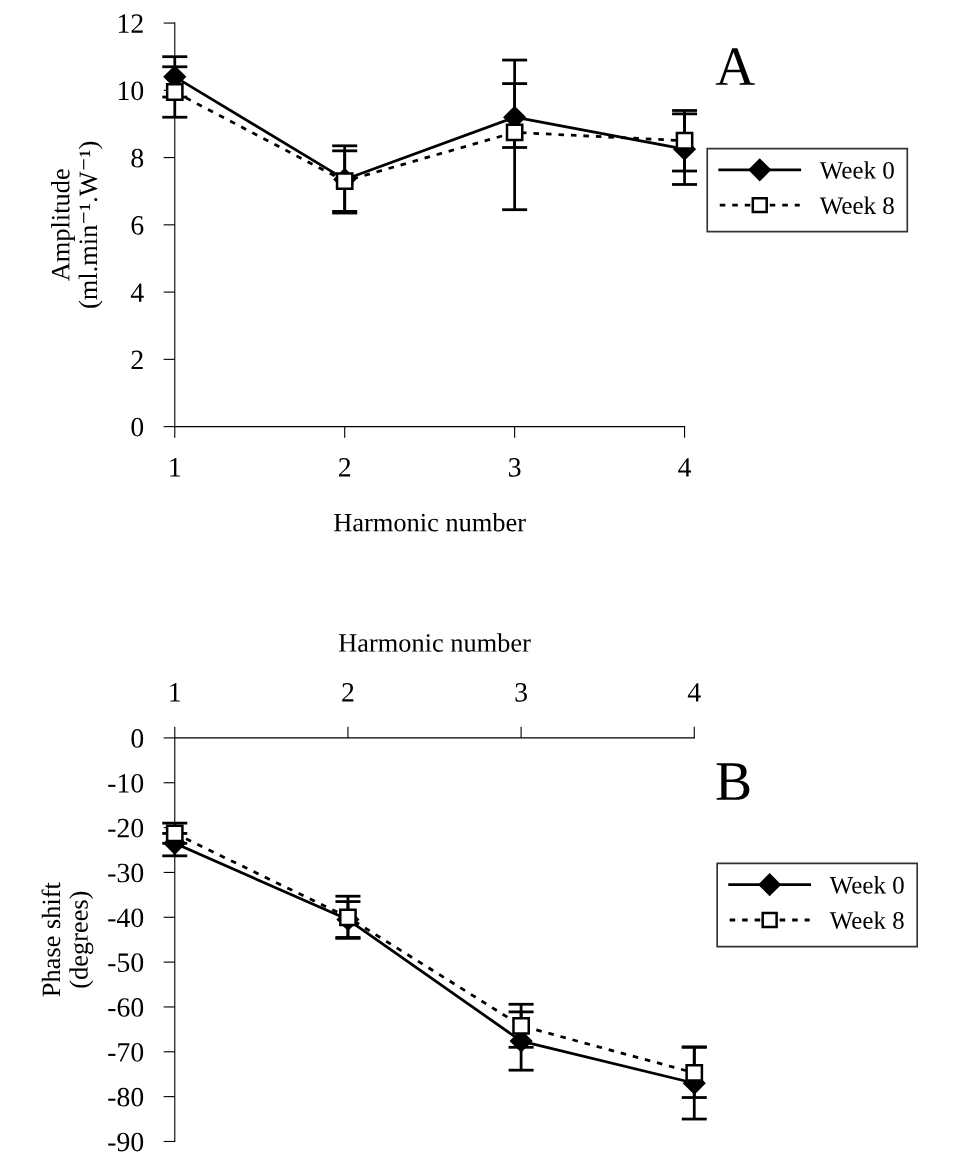  What do you see at coordinates (126, 783) in the screenshot?
I see `y-tick-label: -10` at bounding box center [126, 783].